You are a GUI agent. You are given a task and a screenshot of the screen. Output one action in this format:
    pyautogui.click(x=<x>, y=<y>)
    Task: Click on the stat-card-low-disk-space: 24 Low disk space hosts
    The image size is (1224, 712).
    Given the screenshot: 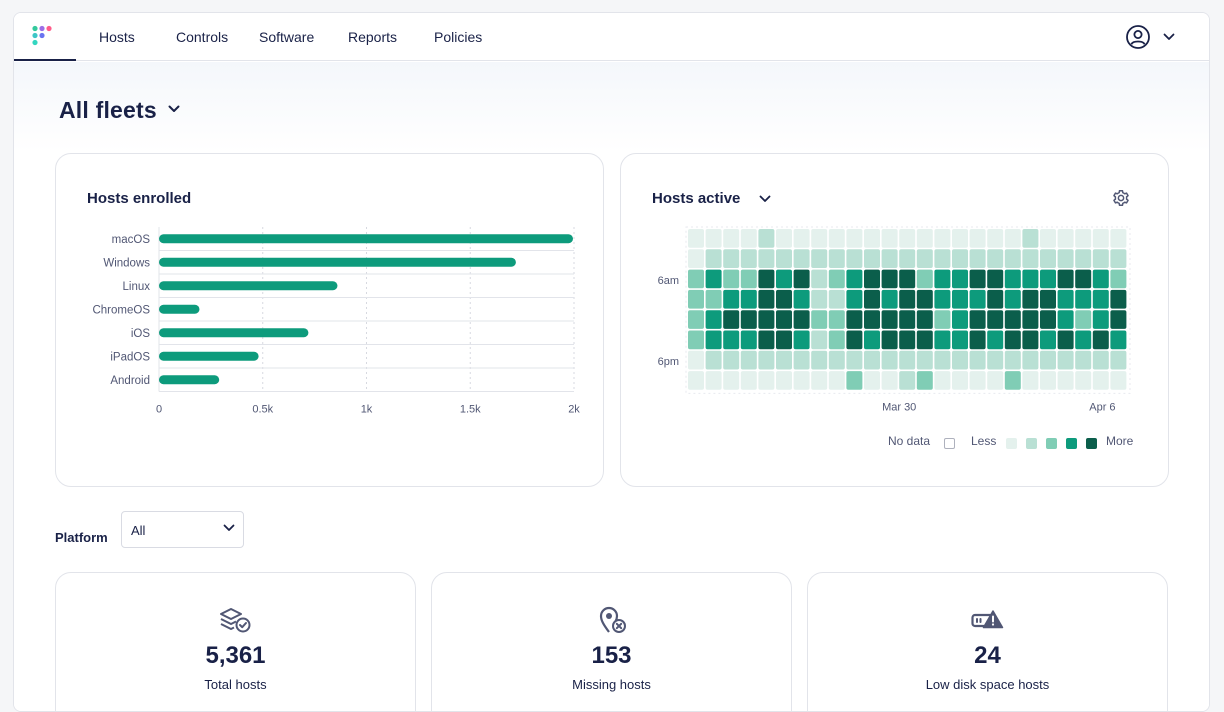 What is the action you would take?
    pyautogui.click(x=987, y=641)
    